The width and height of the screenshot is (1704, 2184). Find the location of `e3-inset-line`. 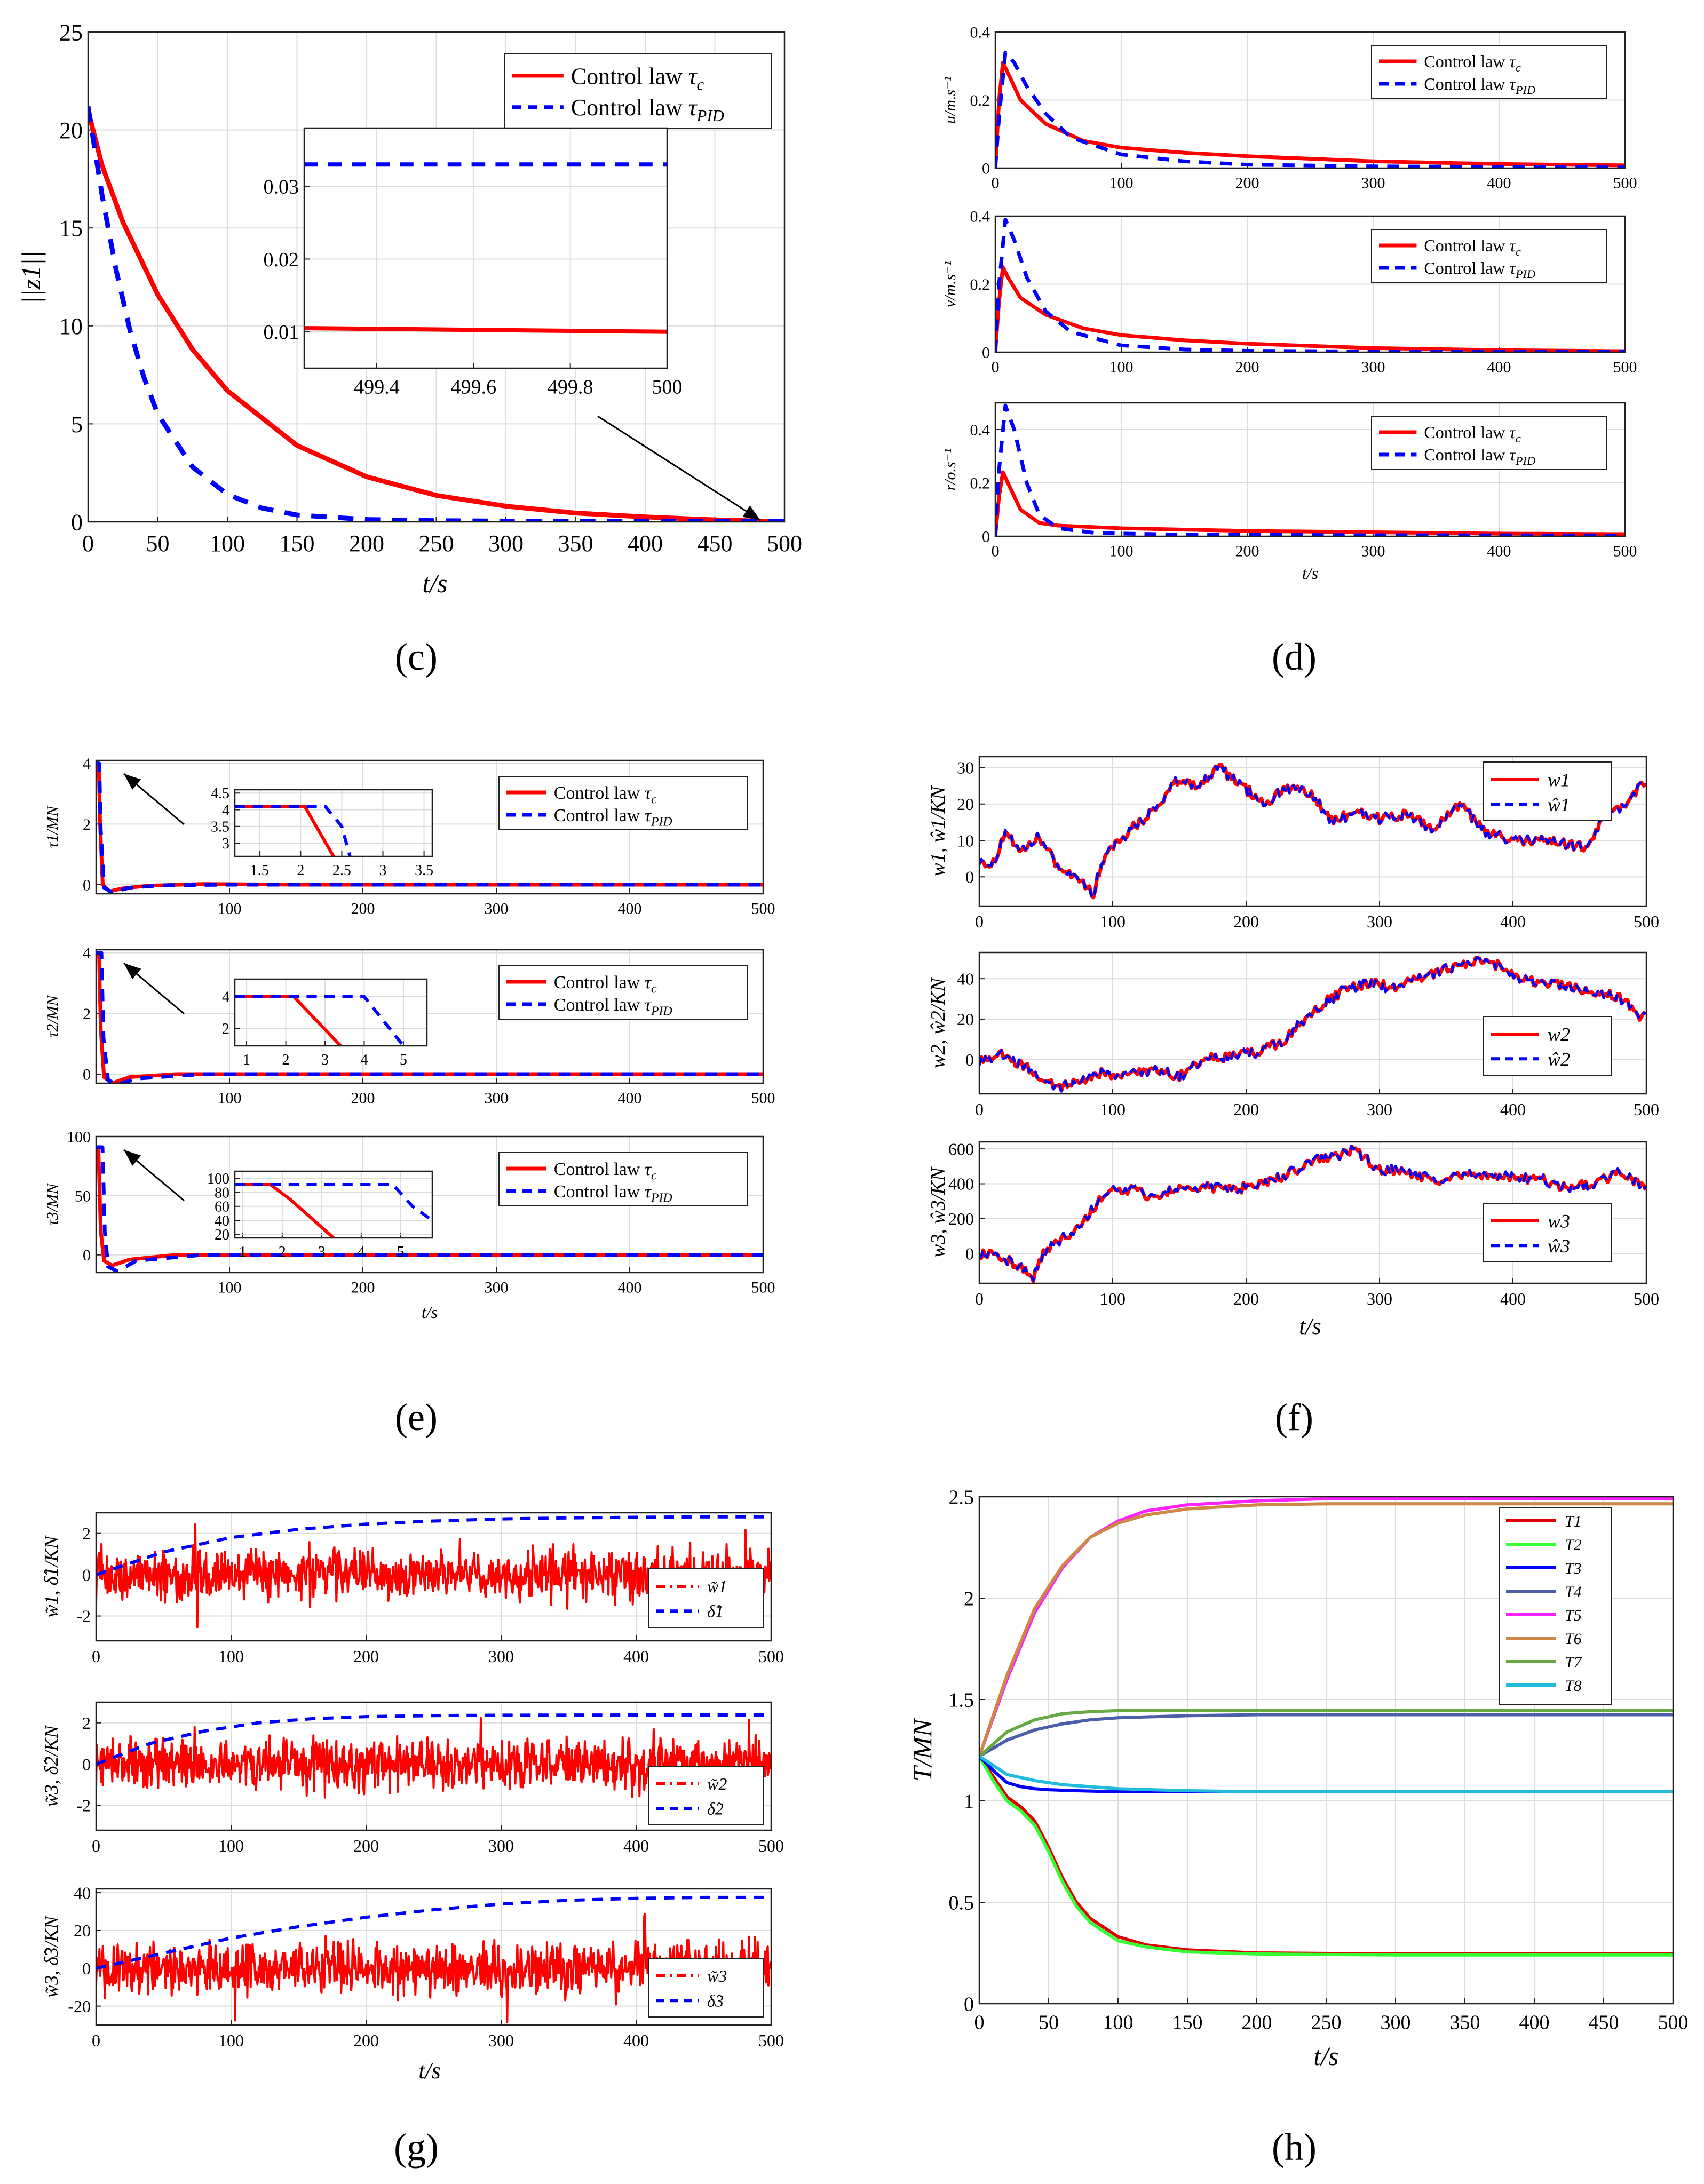

e3-inset-line is located at coordinates (334, 1202).